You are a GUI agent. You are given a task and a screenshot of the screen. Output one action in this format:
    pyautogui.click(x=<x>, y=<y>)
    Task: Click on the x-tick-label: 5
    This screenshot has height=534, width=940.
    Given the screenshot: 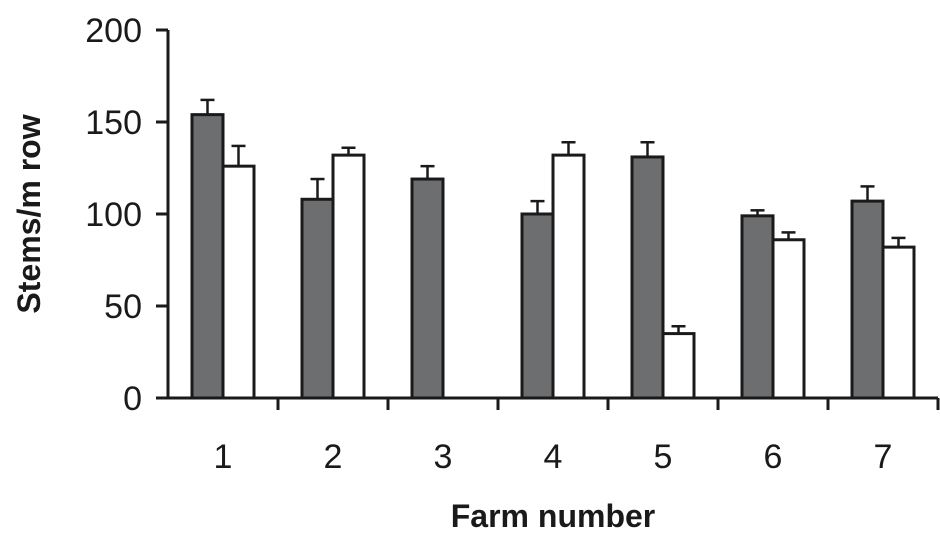 What is the action you would take?
    pyautogui.click(x=663, y=457)
    